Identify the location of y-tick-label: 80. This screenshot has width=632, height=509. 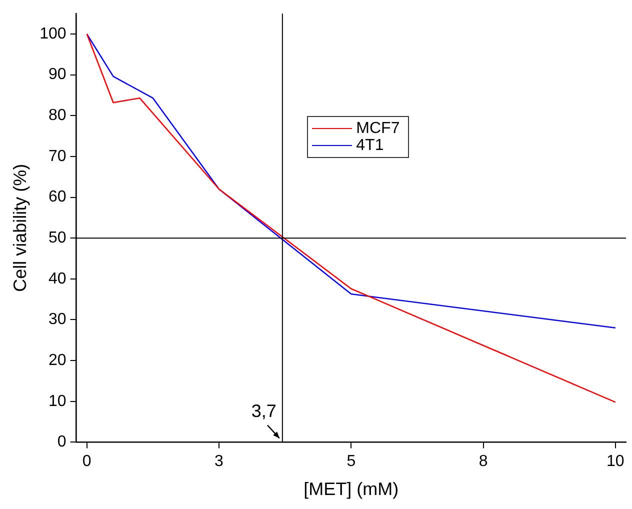
(57, 115).